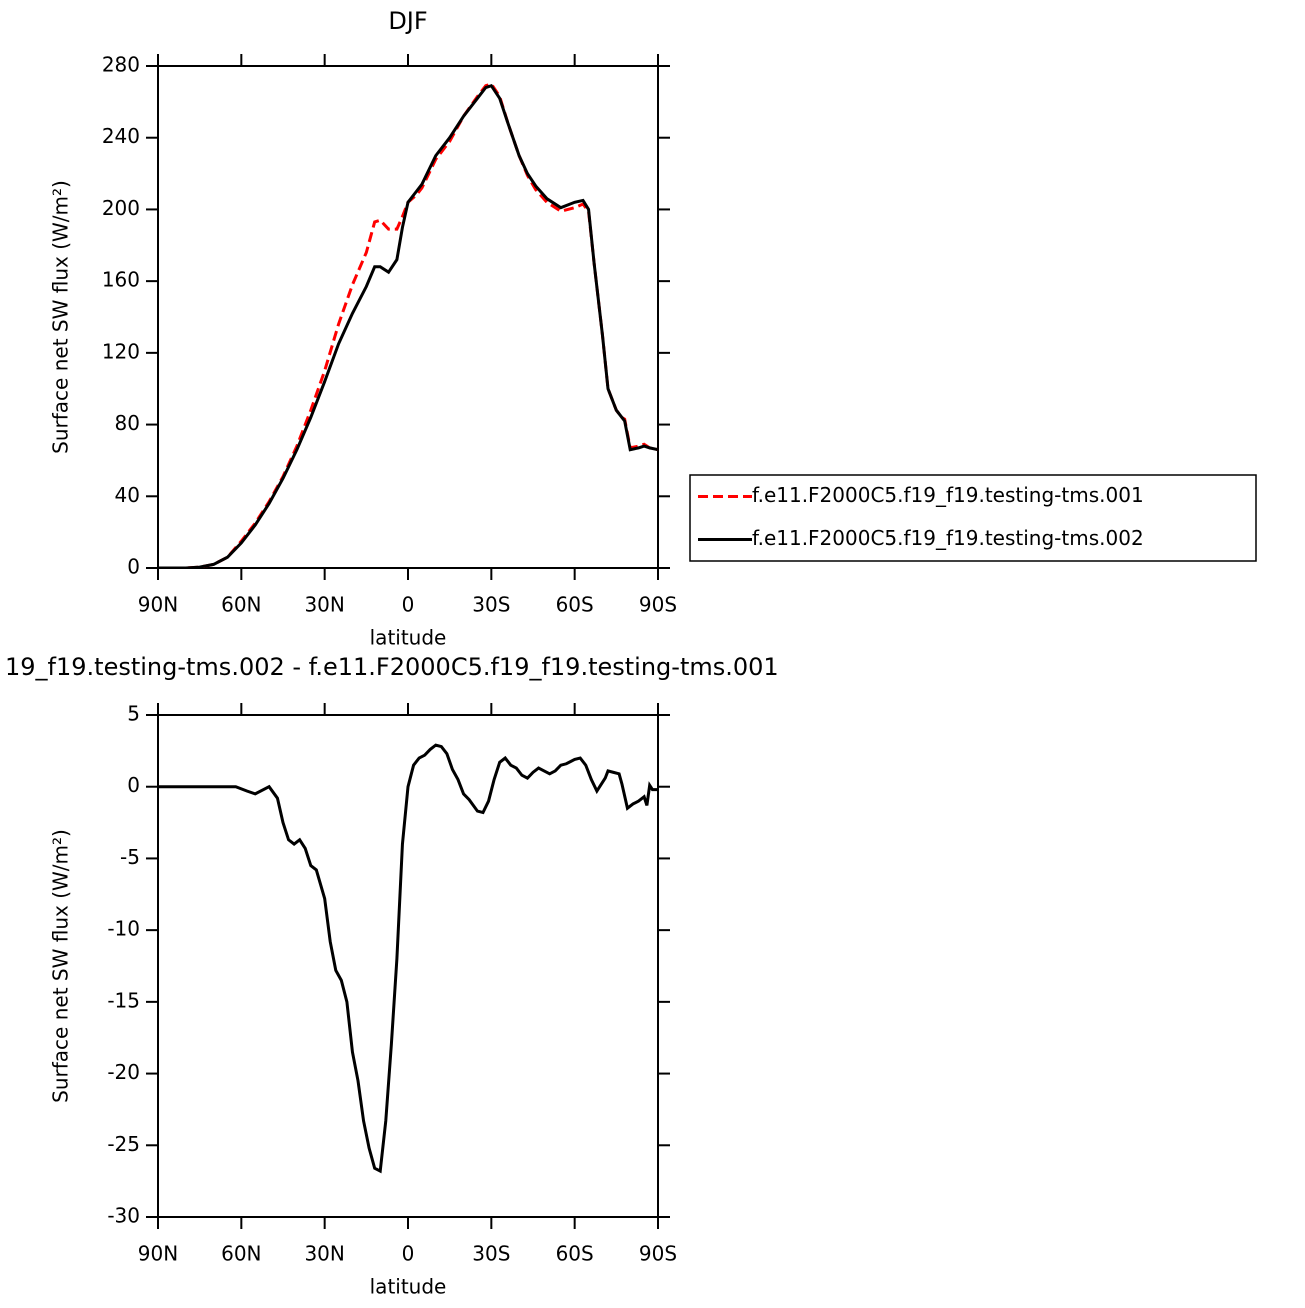 The height and width of the screenshot is (1308, 1305). Describe the element at coordinates (127, 495) in the screenshot. I see `y-tick-label: 40` at that location.